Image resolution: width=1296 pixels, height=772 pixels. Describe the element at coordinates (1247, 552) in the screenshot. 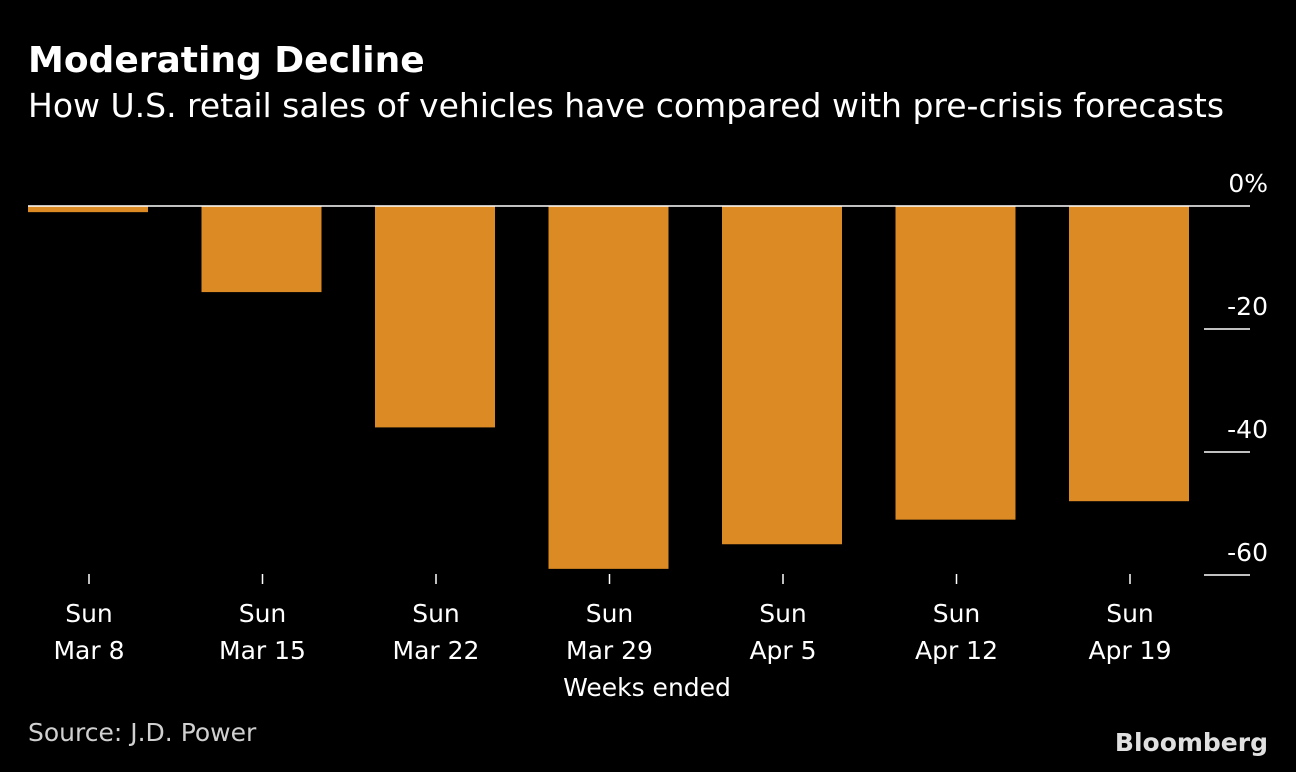

I see `y-tick-label: -60` at that location.